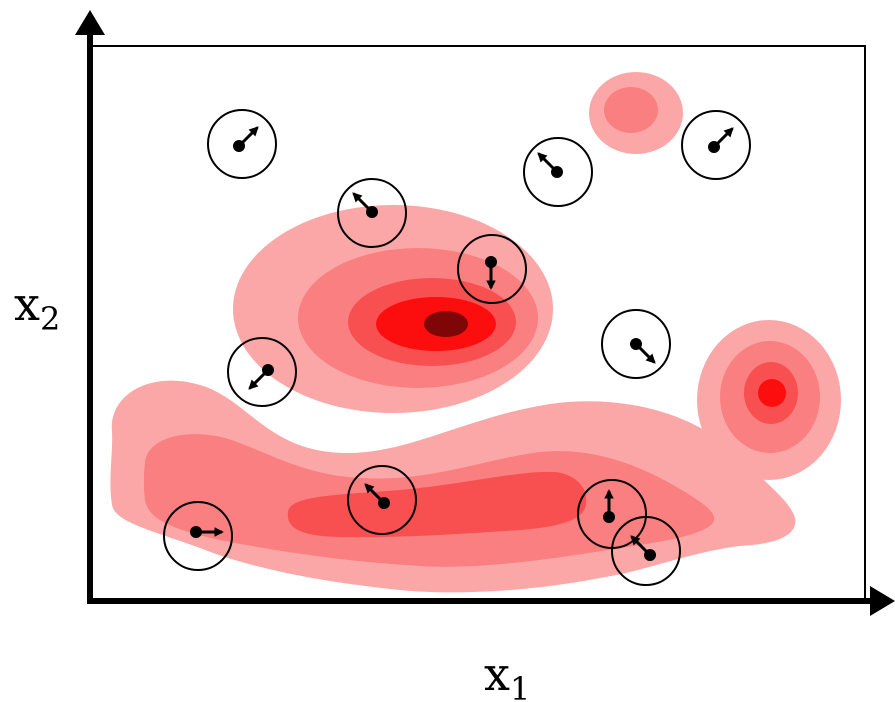 The width and height of the screenshot is (895, 702). I want to click on y-axis-label: x2, so click(37, 307).